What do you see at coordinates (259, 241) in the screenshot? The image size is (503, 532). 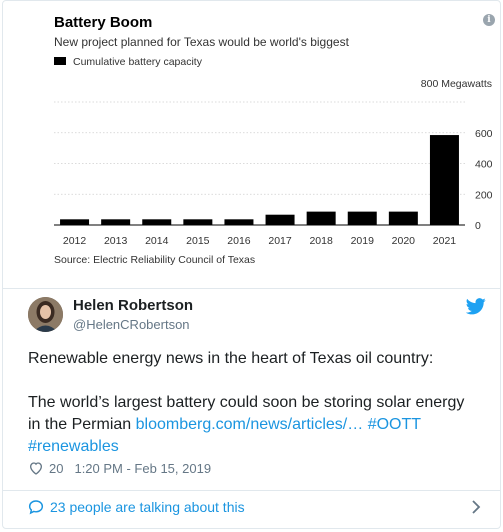 I see `x-tick-labels: 2012 2013 2014 2015 2016 2017 2018 2019 2020 2021` at bounding box center [259, 241].